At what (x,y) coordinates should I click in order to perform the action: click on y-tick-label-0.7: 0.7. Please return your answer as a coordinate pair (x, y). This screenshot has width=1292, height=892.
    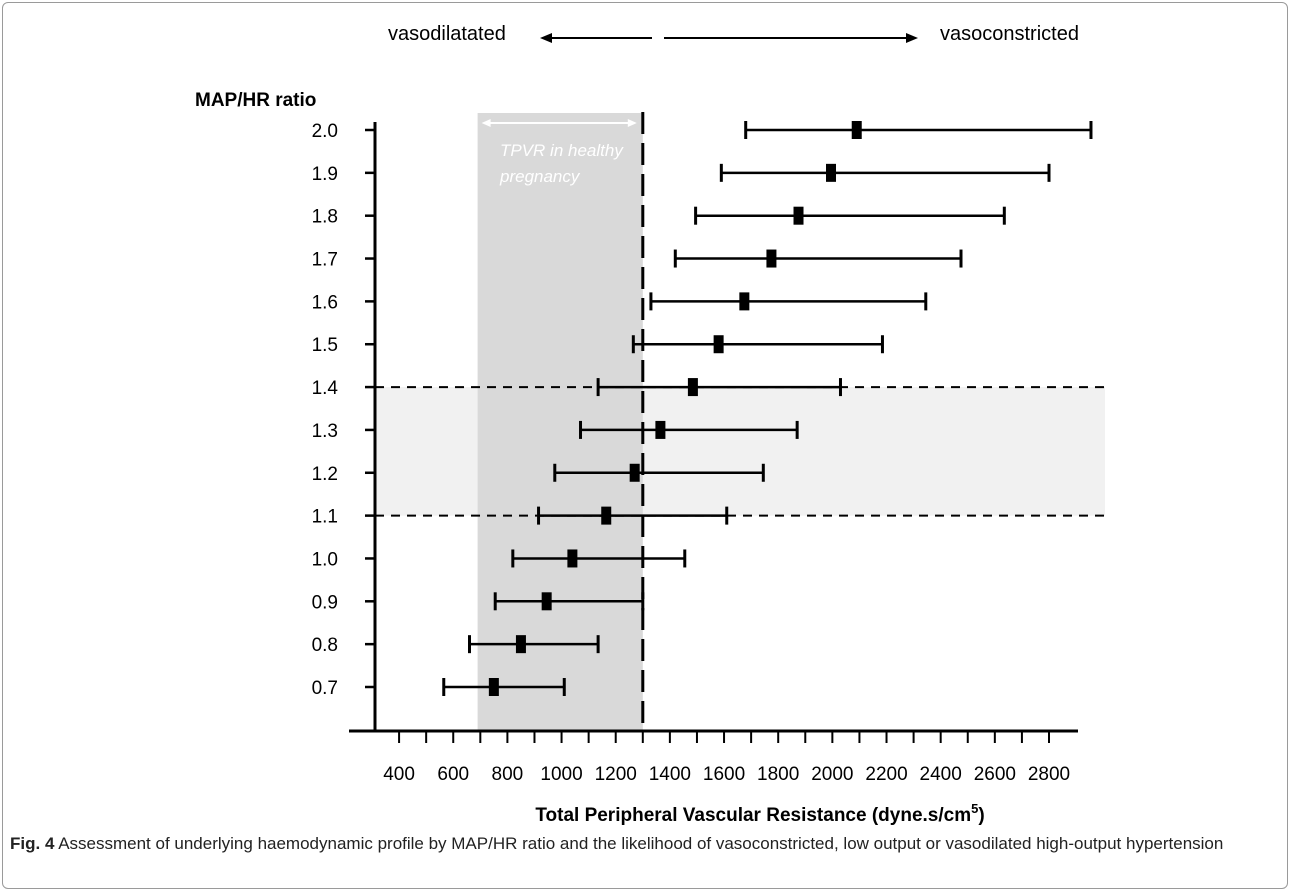
    Looking at the image, I should click on (325, 688).